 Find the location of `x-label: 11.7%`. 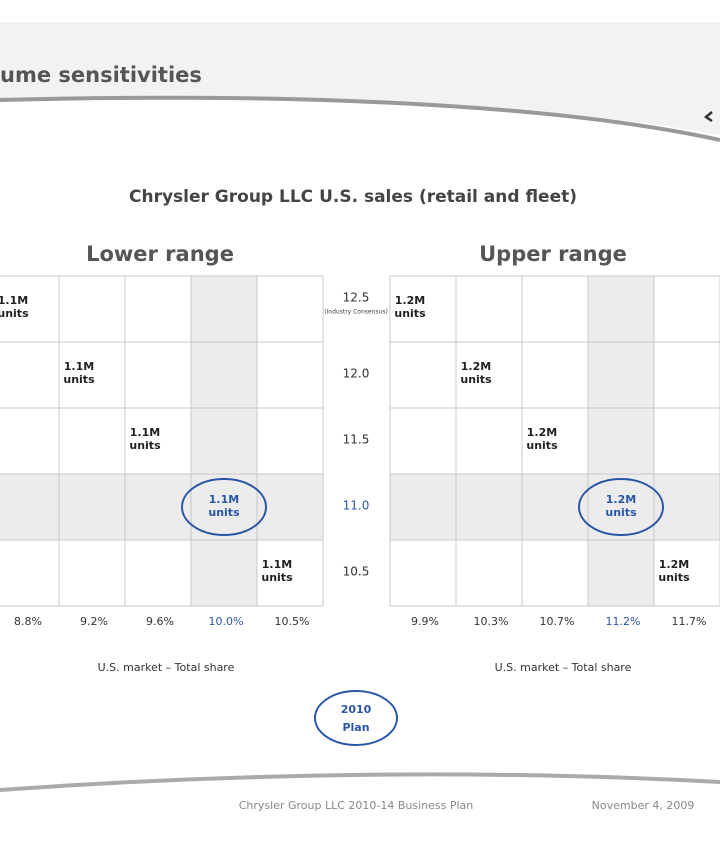

x-label: 11.7% is located at coordinates (689, 621).